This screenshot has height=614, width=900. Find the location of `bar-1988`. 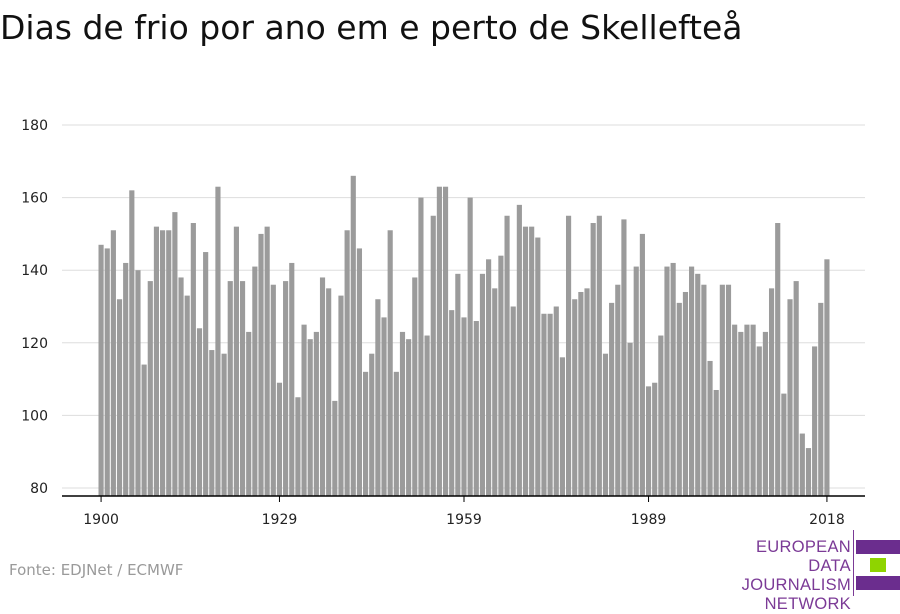

bar-1988 is located at coordinates (642, 364).